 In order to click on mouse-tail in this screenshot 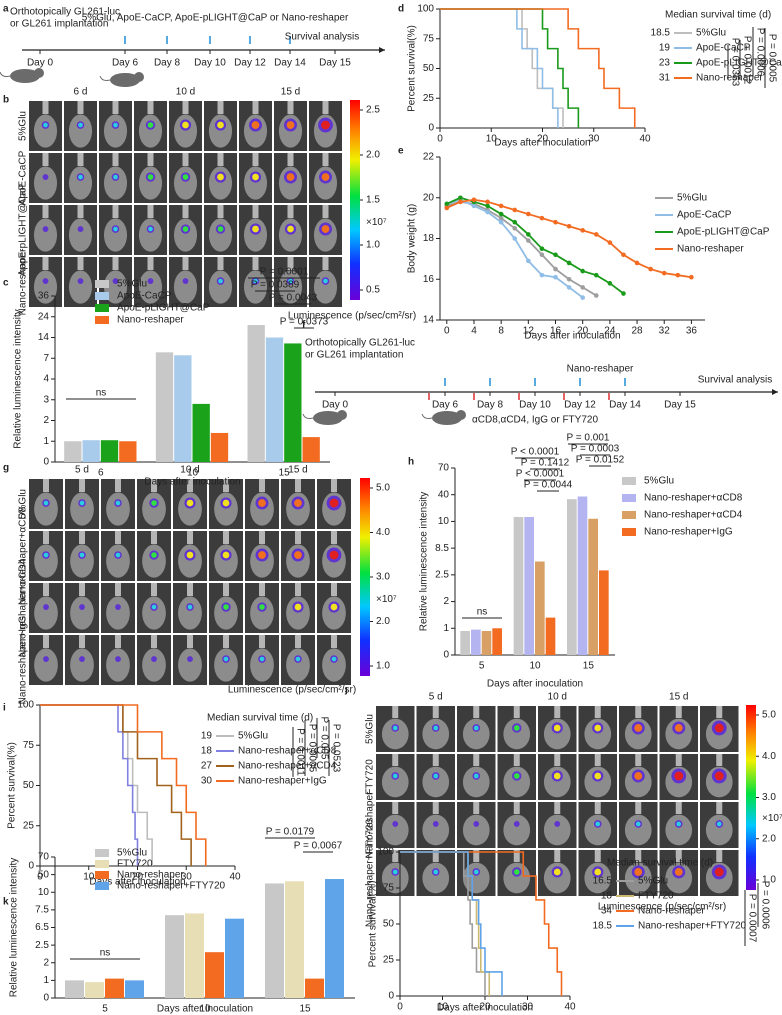, I will do `click(105, 78)`.